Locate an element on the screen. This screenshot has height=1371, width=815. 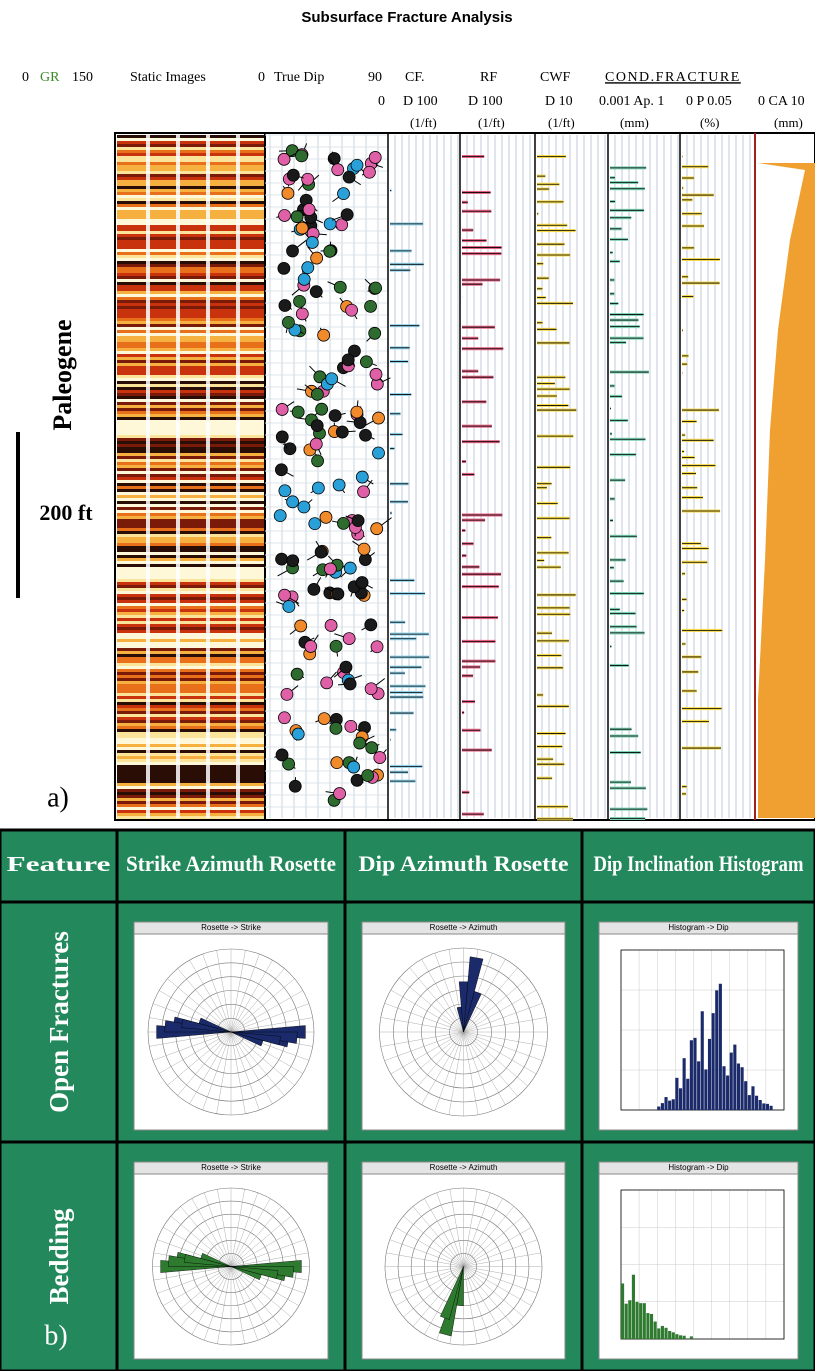
rosette-petal is located at coordinates (216, 1259).